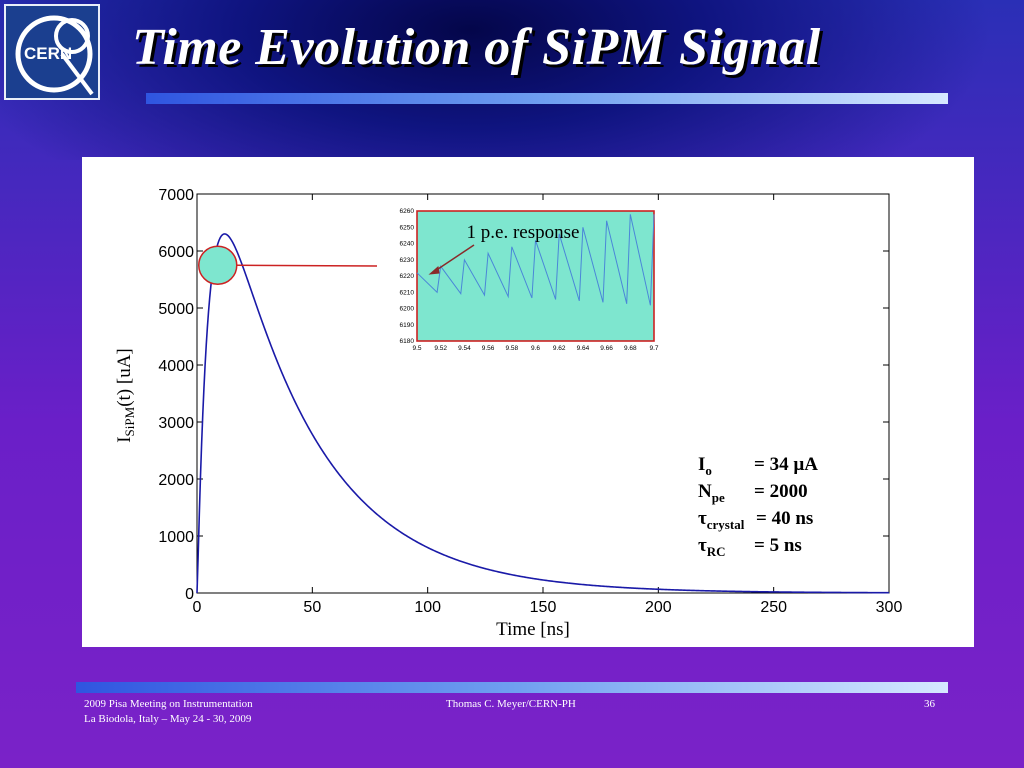 Image resolution: width=1024 pixels, height=768 pixels. I want to click on inset-y-tick-label: 6260, so click(407, 211).